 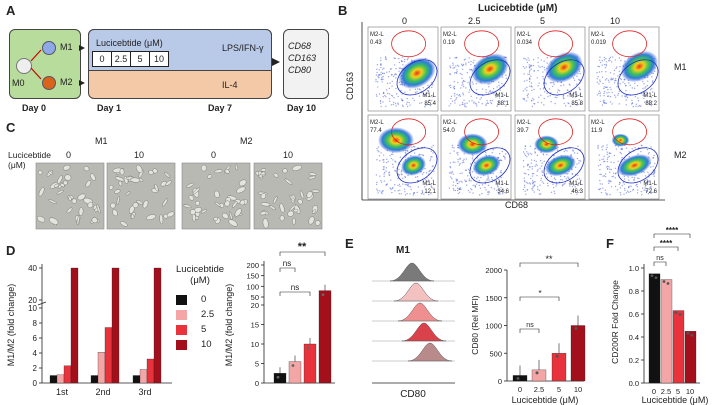 What do you see at coordinates (220, 108) in the screenshot?
I see `day7-label: Day 7` at bounding box center [220, 108].